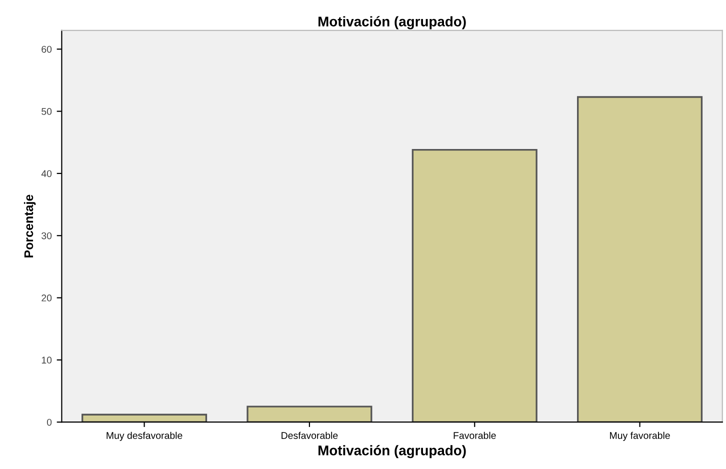 This screenshot has width=726, height=469. Describe the element at coordinates (144, 436) in the screenshot. I see `x-tick-label: Muy desfavorable` at that location.